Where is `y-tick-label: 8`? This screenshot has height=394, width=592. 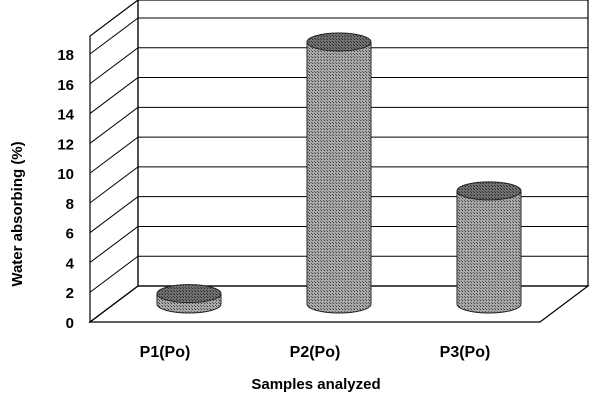
y-tick-label: 8 is located at coordinates (70, 204).